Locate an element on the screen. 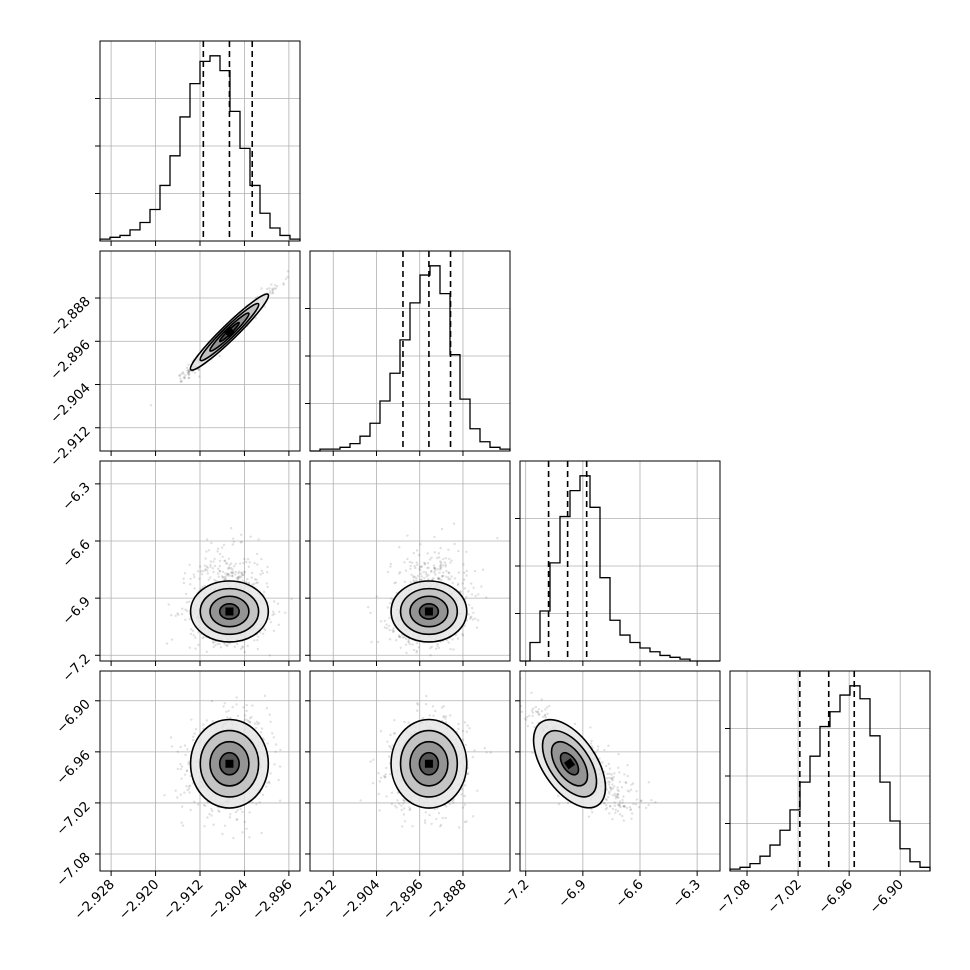 The height and width of the screenshot is (970, 970). panel-content is located at coordinates (219, 338).